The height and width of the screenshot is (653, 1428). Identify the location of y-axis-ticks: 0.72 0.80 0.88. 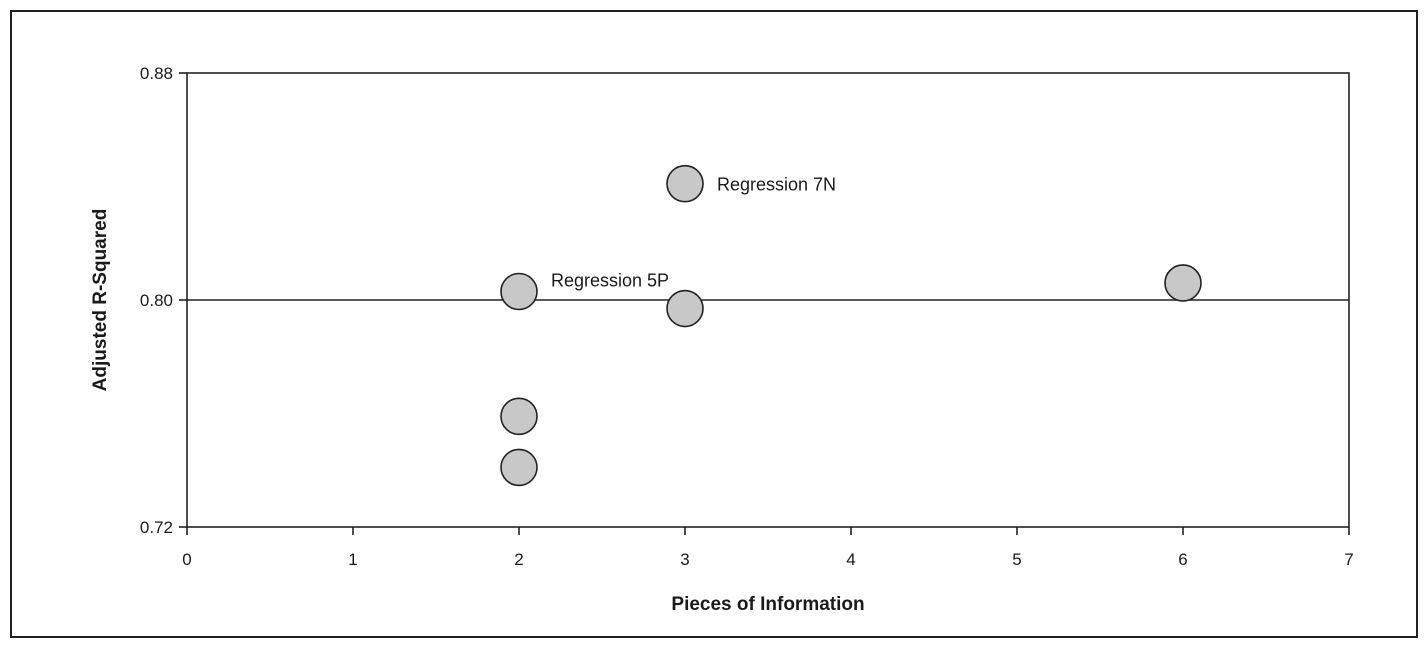
(163, 300).